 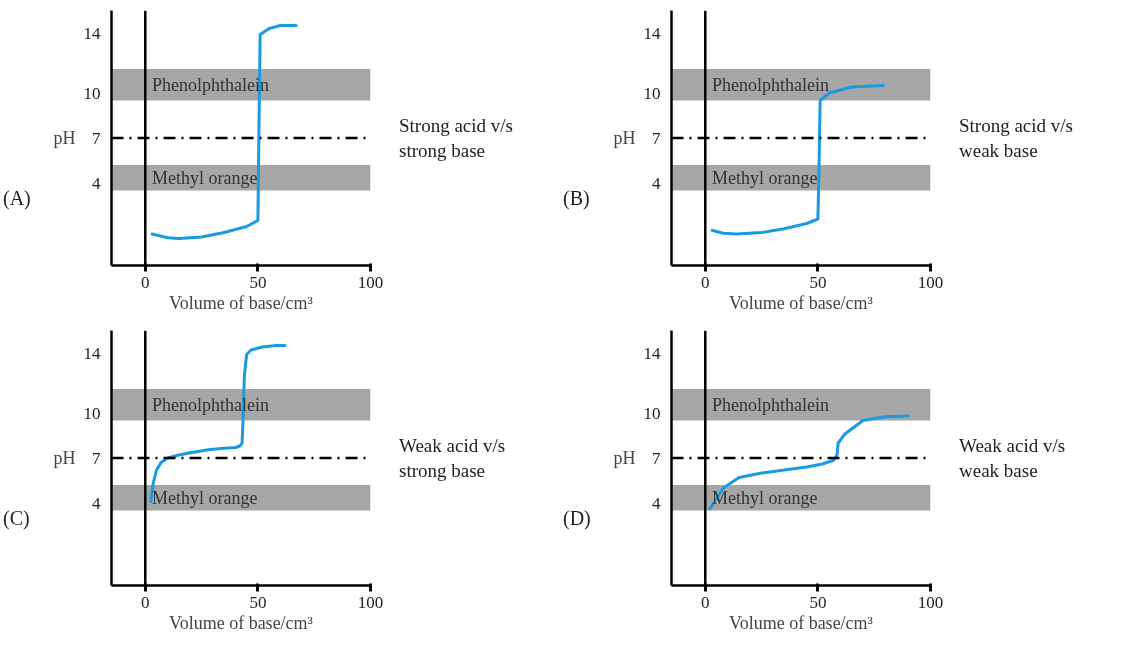 What do you see at coordinates (1016, 138) in the screenshot?
I see `text: Strong acid v/s weak base` at bounding box center [1016, 138].